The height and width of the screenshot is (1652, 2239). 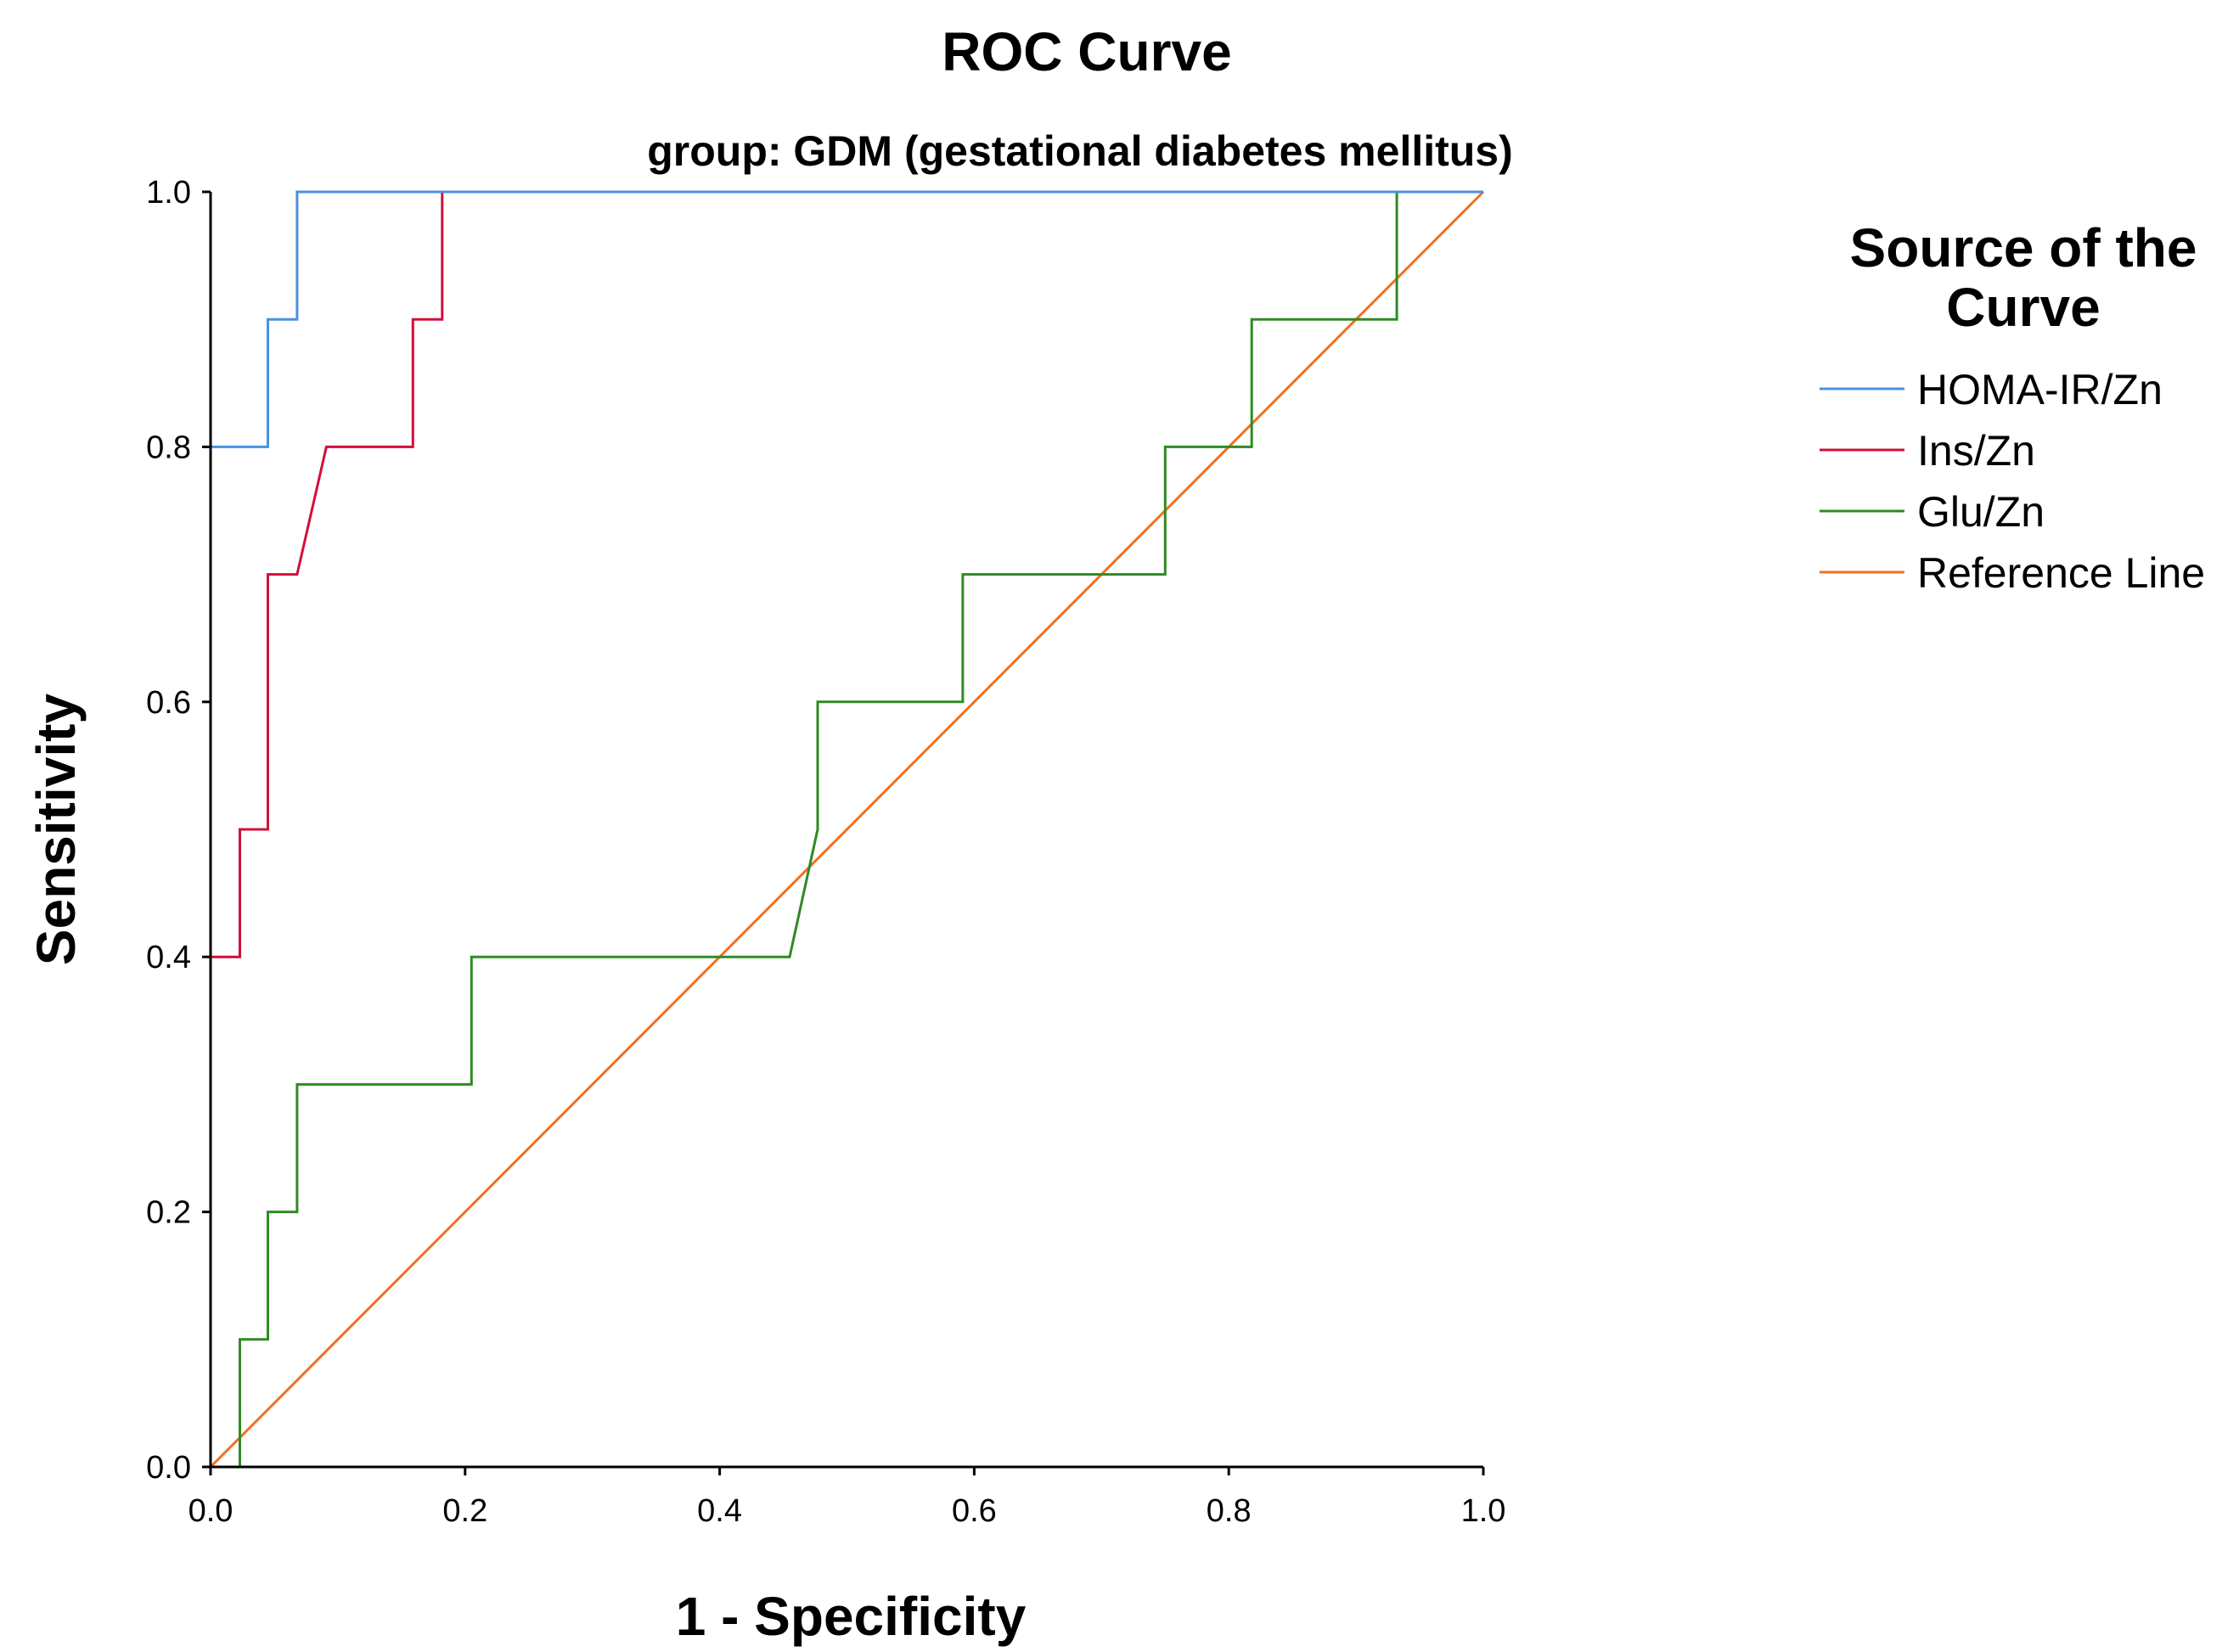 I want to click on y-tick-label: 0.8, so click(x=168, y=447).